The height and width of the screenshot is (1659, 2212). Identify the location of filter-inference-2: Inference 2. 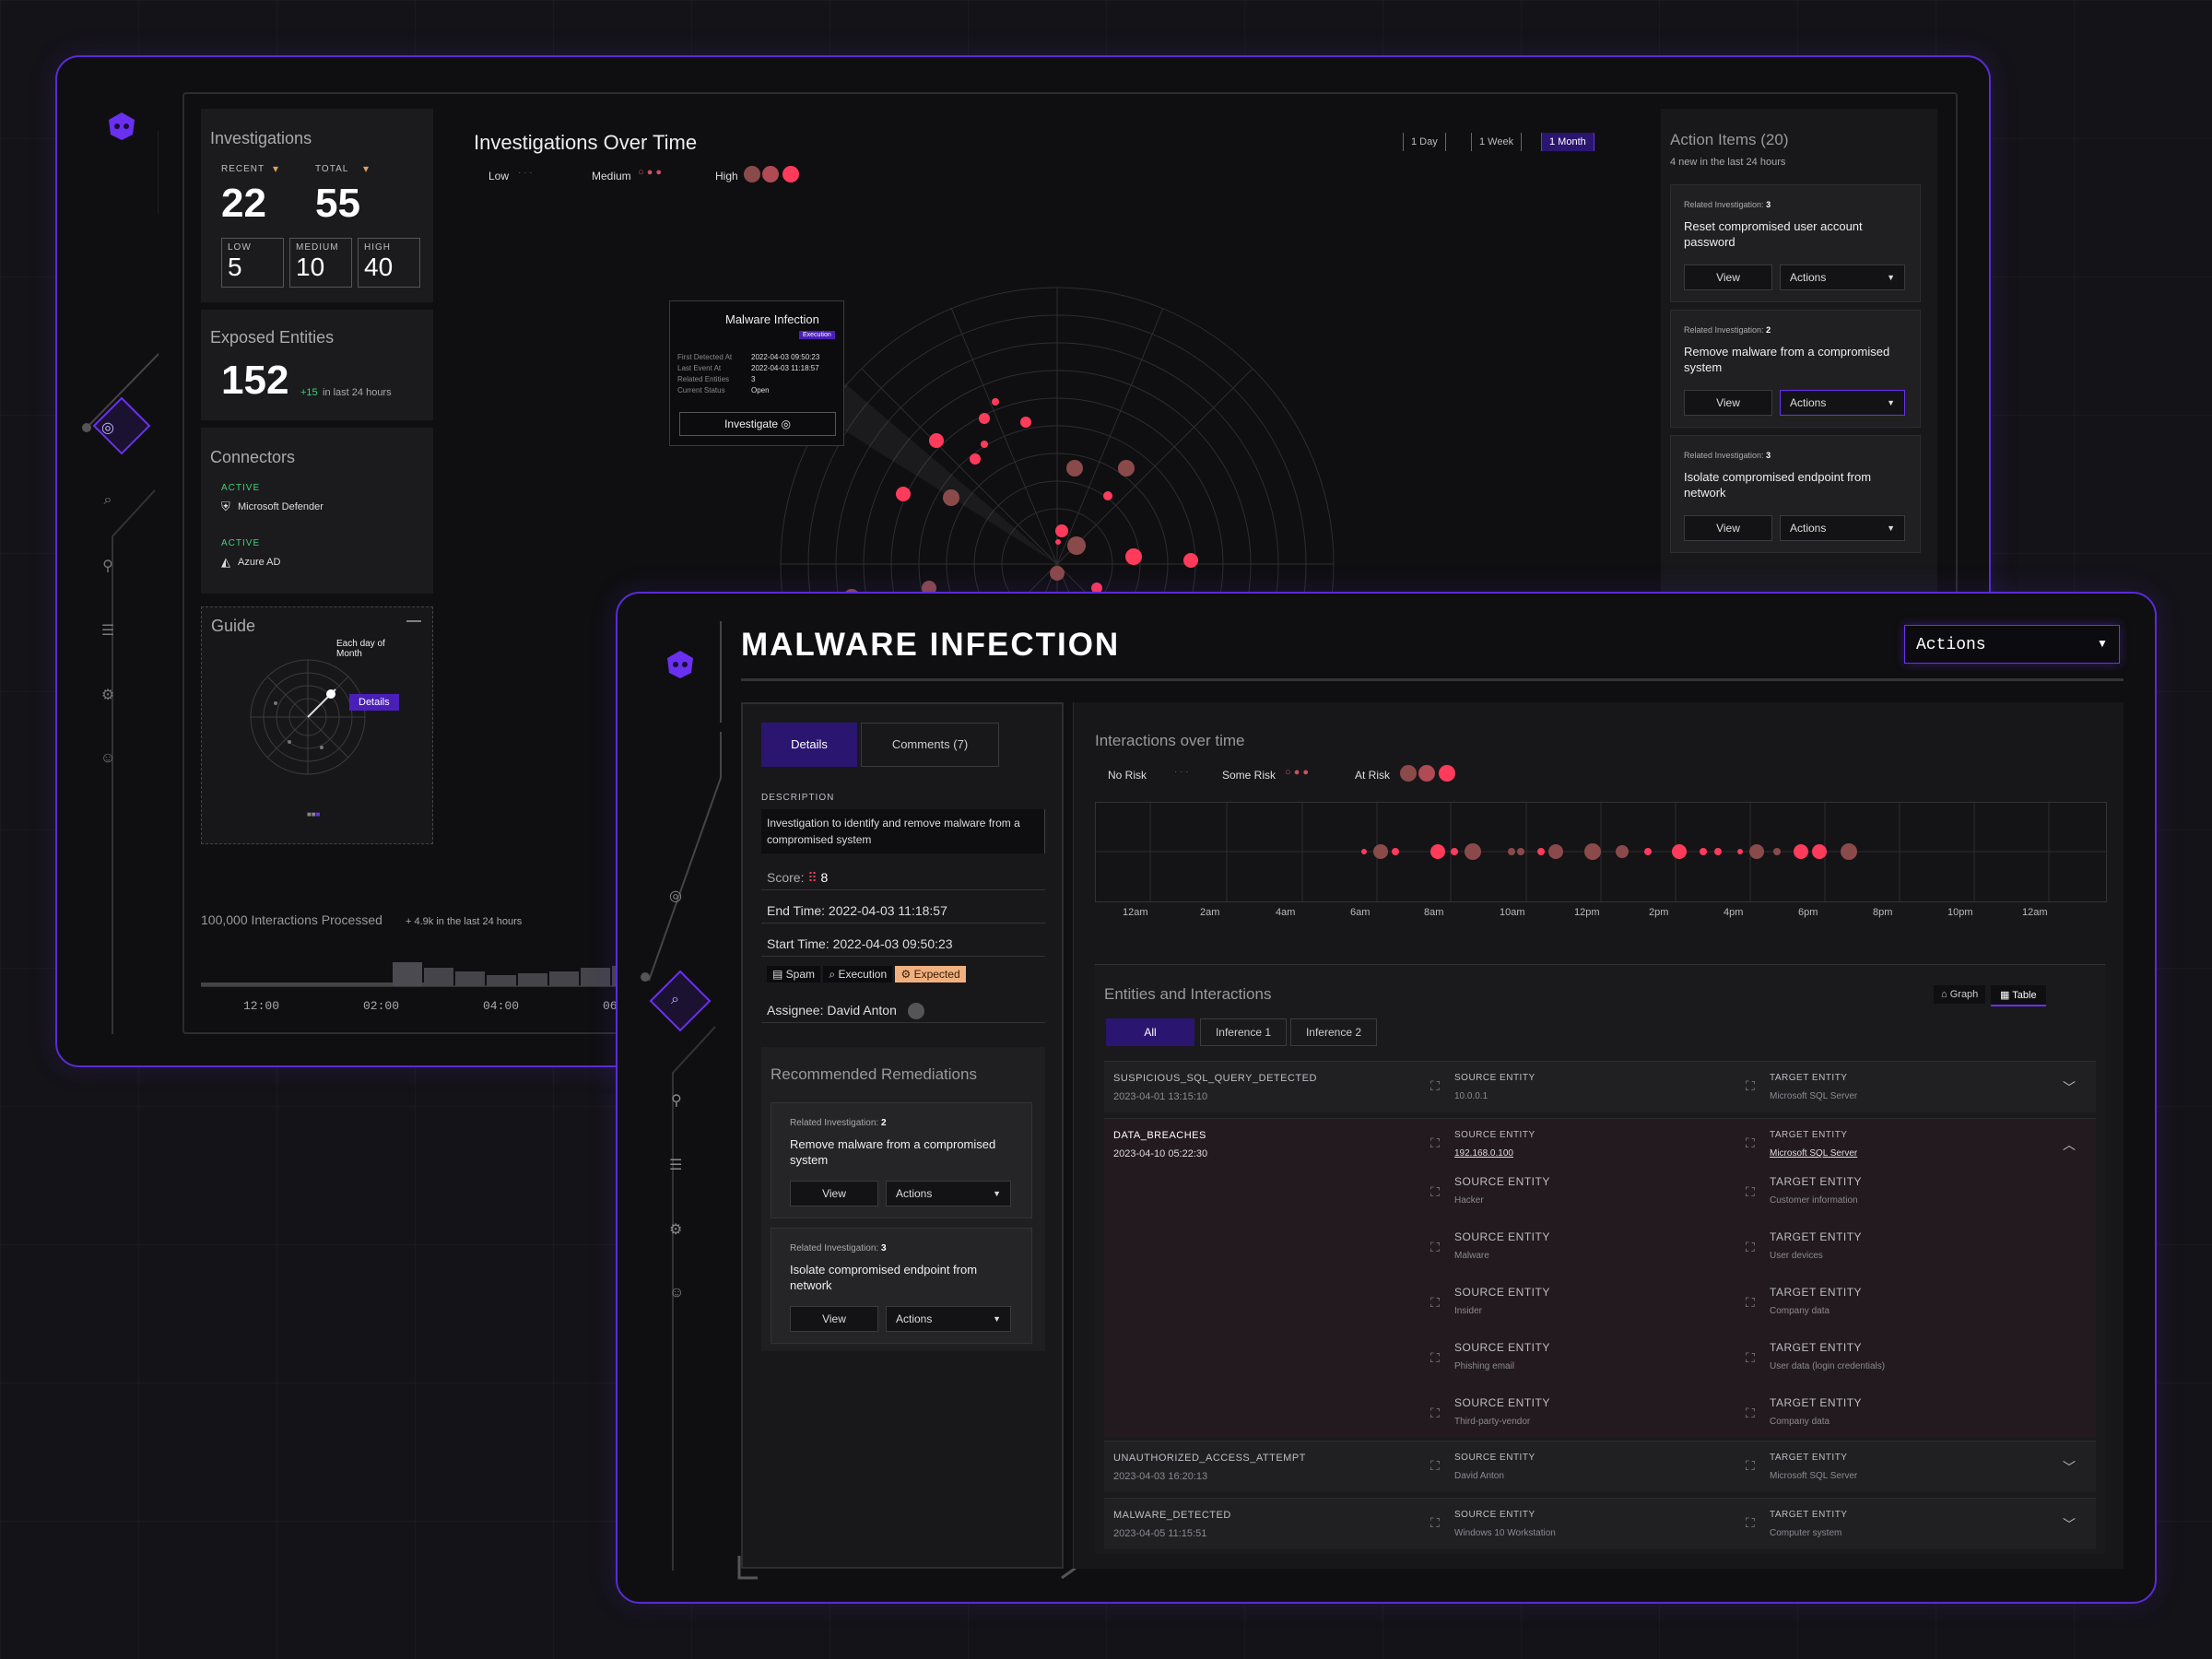
(1333, 1032).